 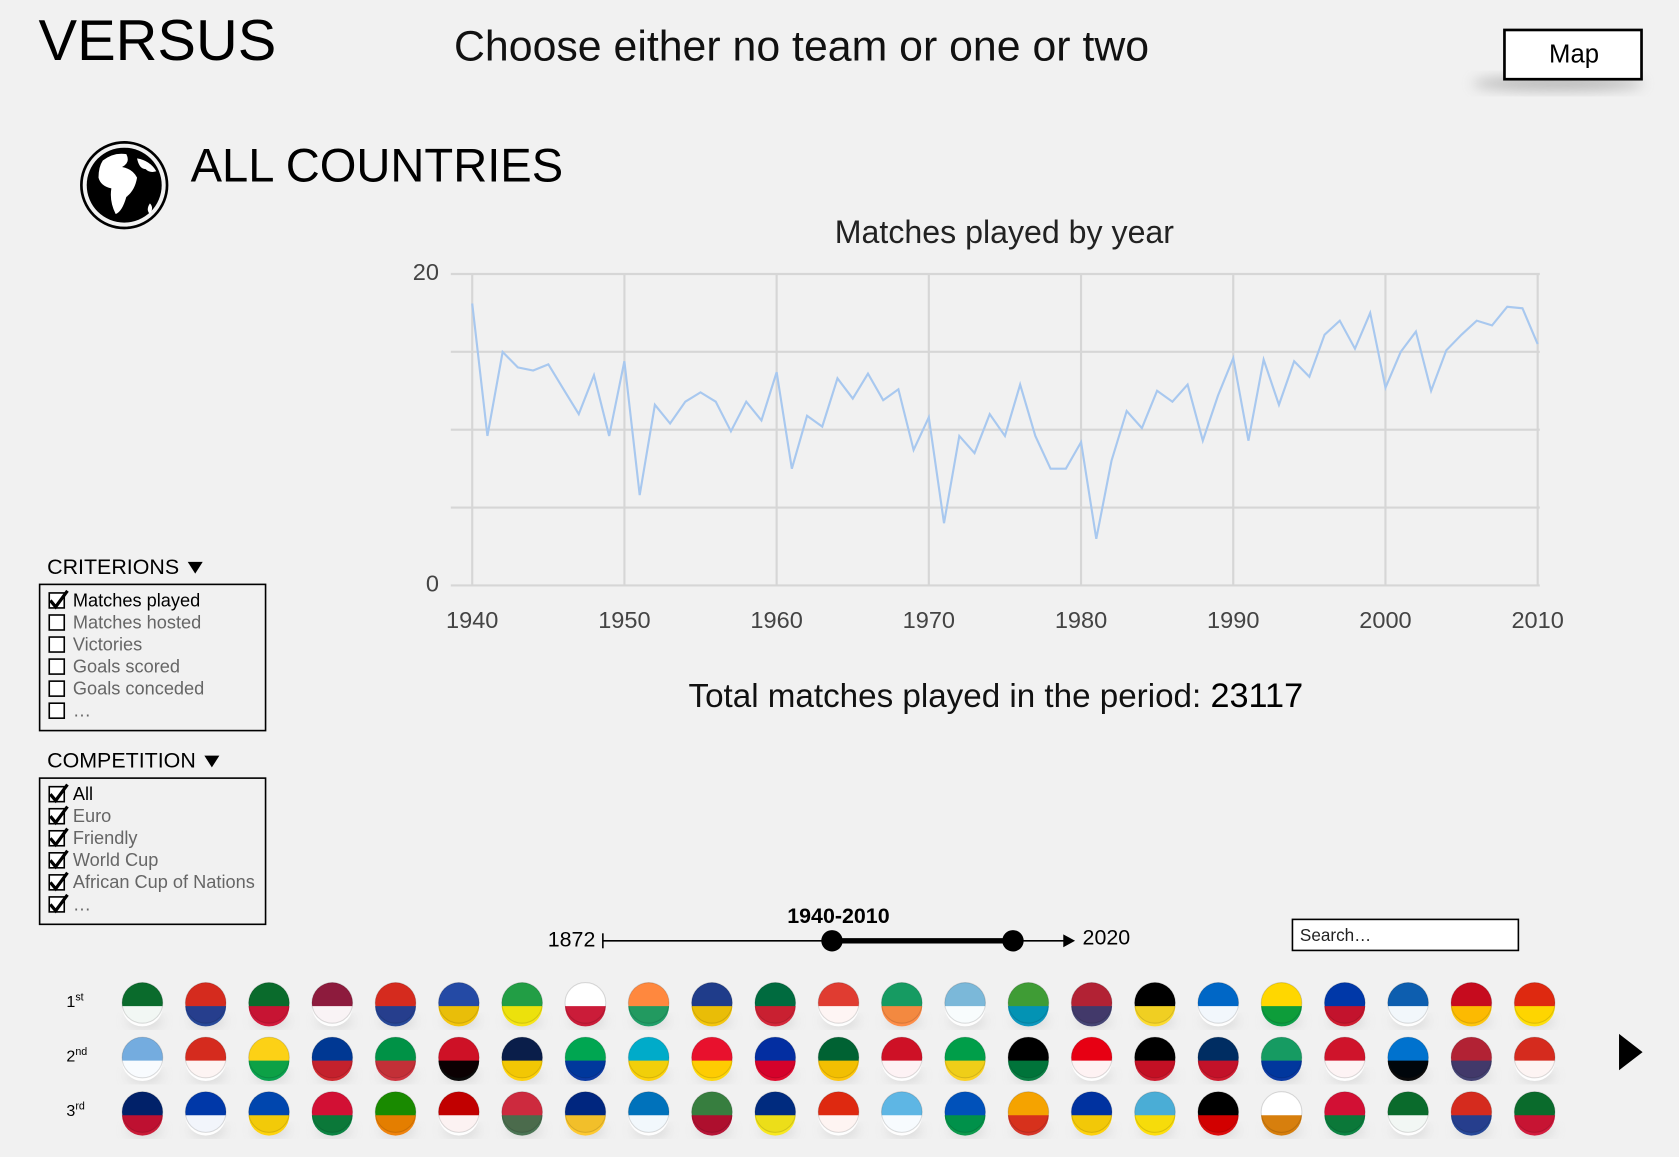 What do you see at coordinates (126, 666) in the screenshot?
I see `checkbox-label: Goals scored` at bounding box center [126, 666].